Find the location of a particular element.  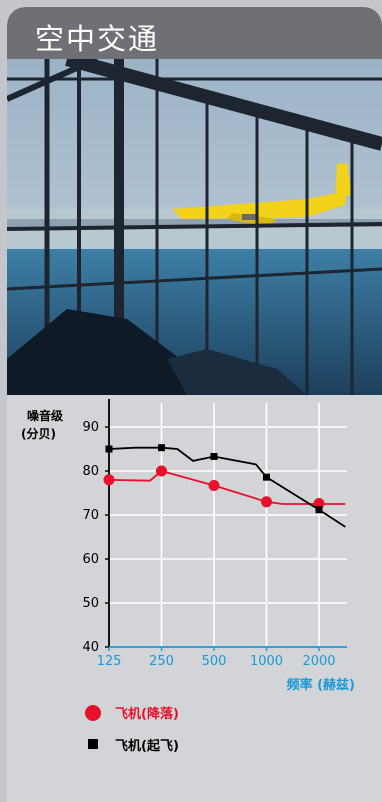

legend-label-landing: 飞机(降落) is located at coordinates (147, 714).